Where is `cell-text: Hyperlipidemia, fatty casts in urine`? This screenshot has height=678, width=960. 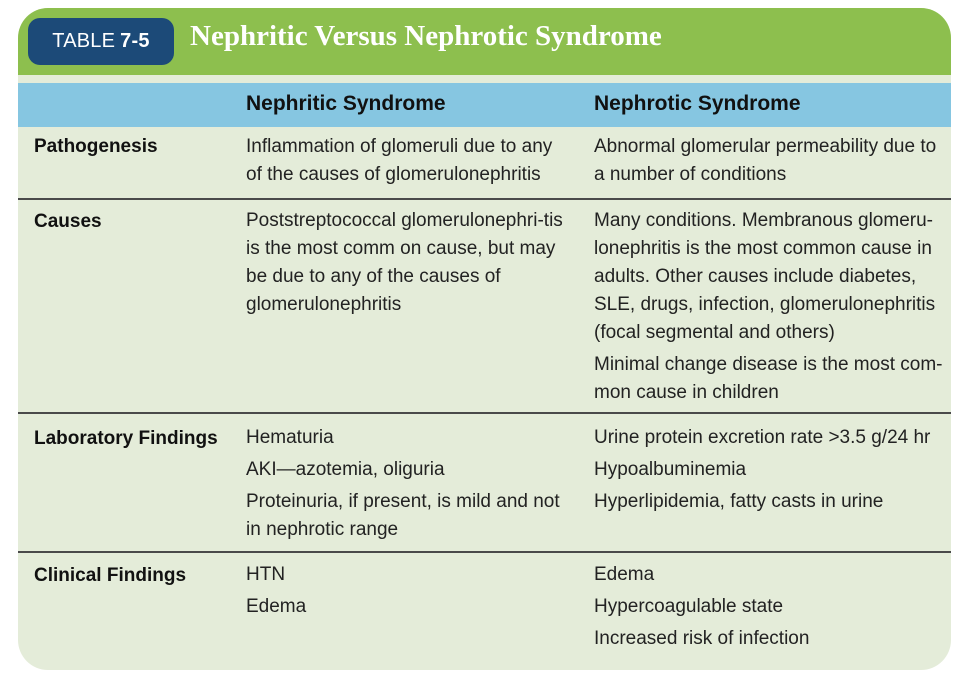 cell-text: Hyperlipidemia, fatty casts in urine is located at coordinates (739, 501).